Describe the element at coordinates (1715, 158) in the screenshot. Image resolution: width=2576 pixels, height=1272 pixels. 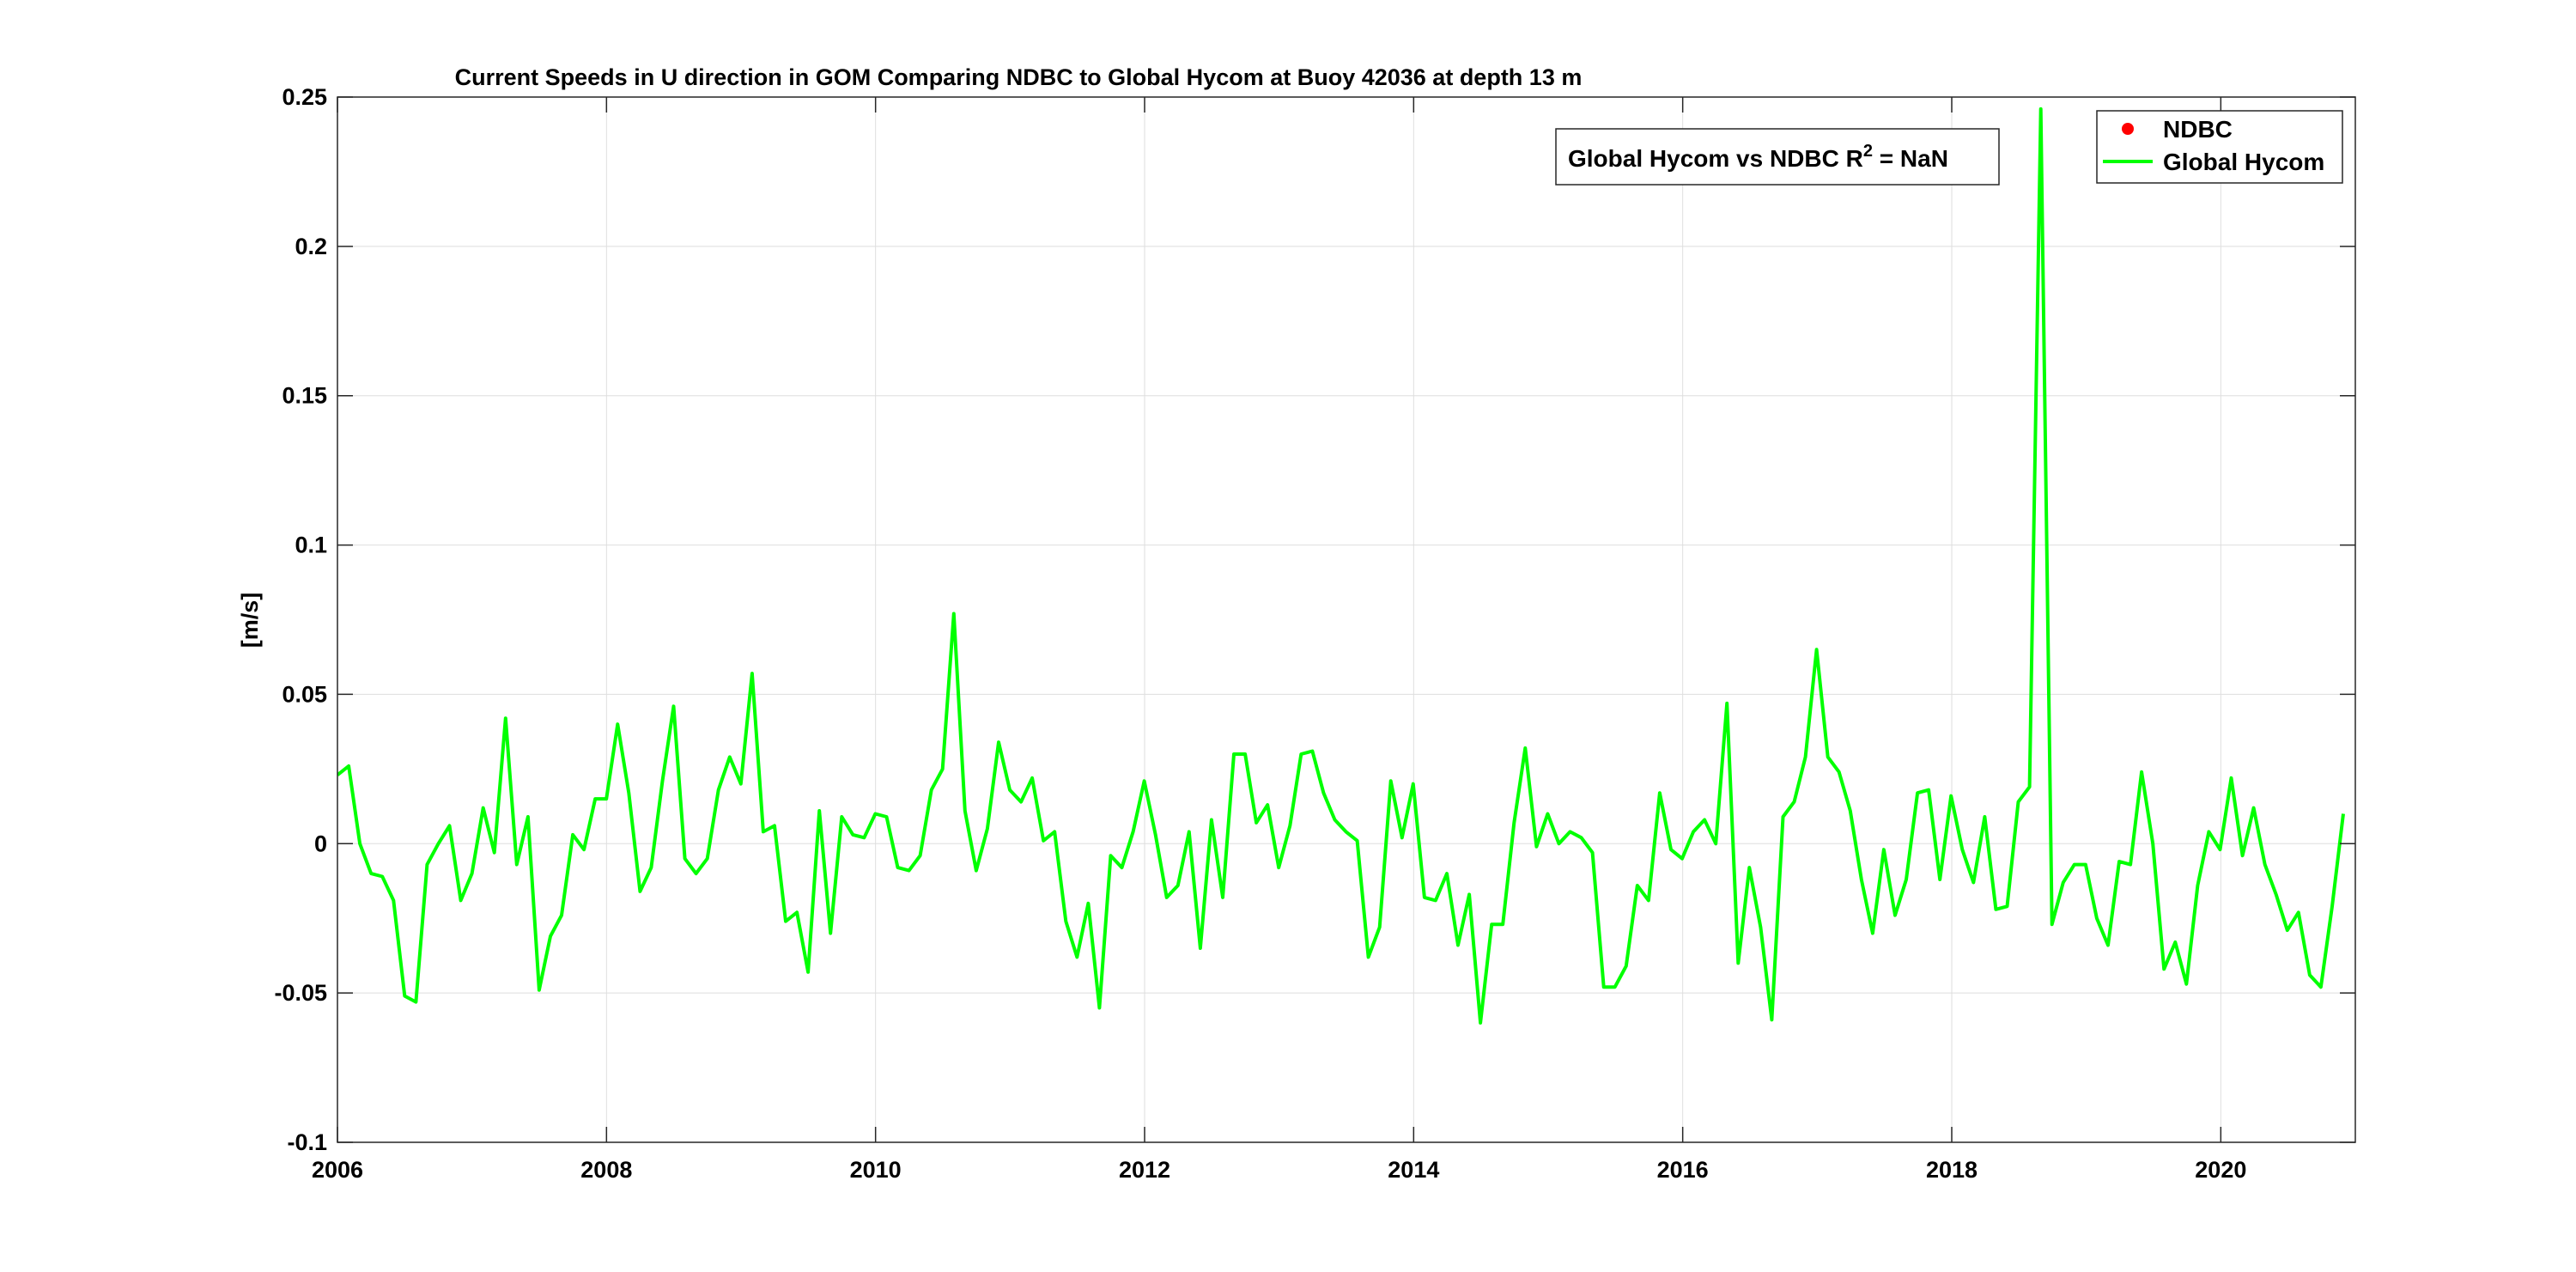
I see `annotation-prefix: Global Hycom vs NDBC R` at that location.